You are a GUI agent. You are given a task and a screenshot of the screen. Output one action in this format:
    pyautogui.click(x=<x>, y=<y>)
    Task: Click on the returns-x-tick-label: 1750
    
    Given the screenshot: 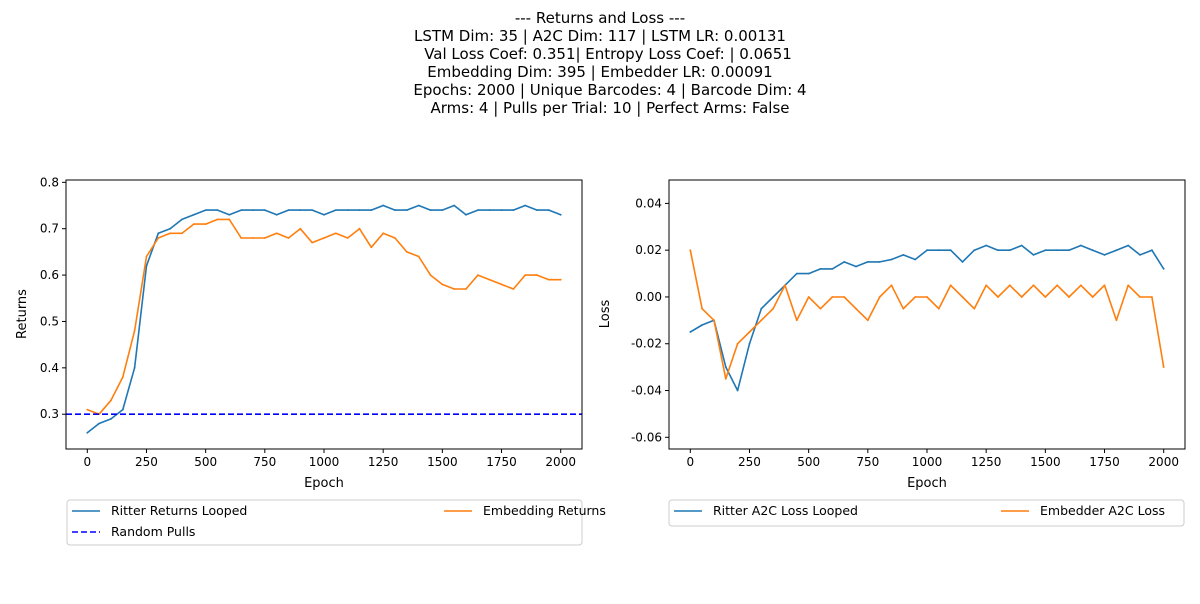 What is the action you would take?
    pyautogui.click(x=501, y=462)
    